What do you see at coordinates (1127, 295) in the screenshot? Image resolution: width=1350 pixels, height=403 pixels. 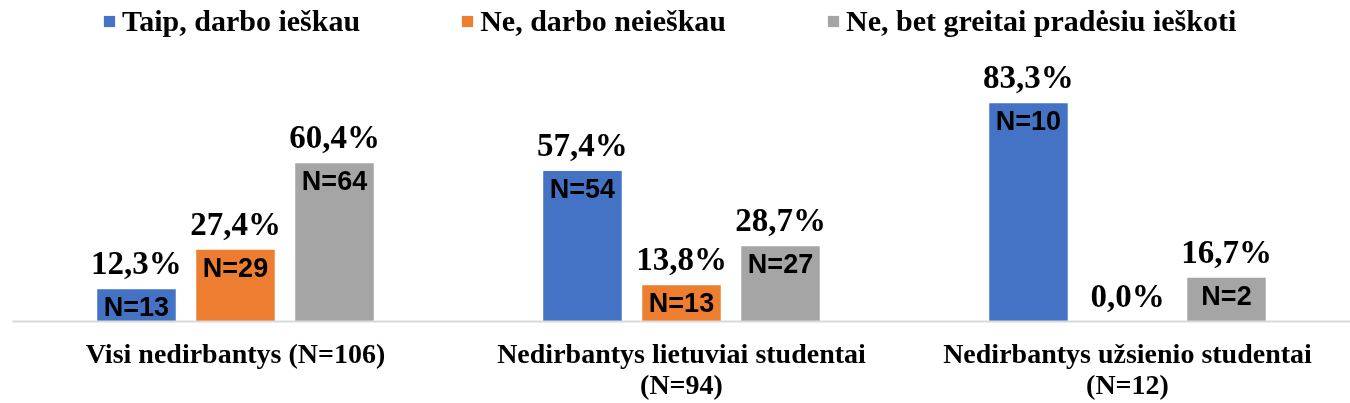 I see `data-label: 0,0%` at bounding box center [1127, 295].